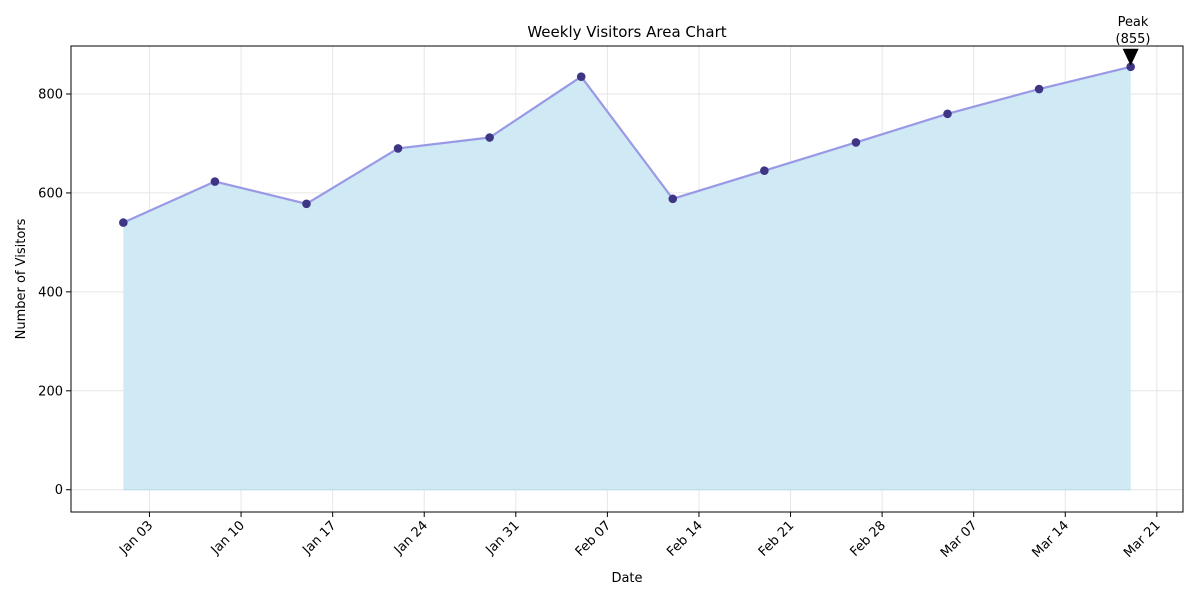  I want to click on y-axis-label: Number of Visitors, so click(21, 278).